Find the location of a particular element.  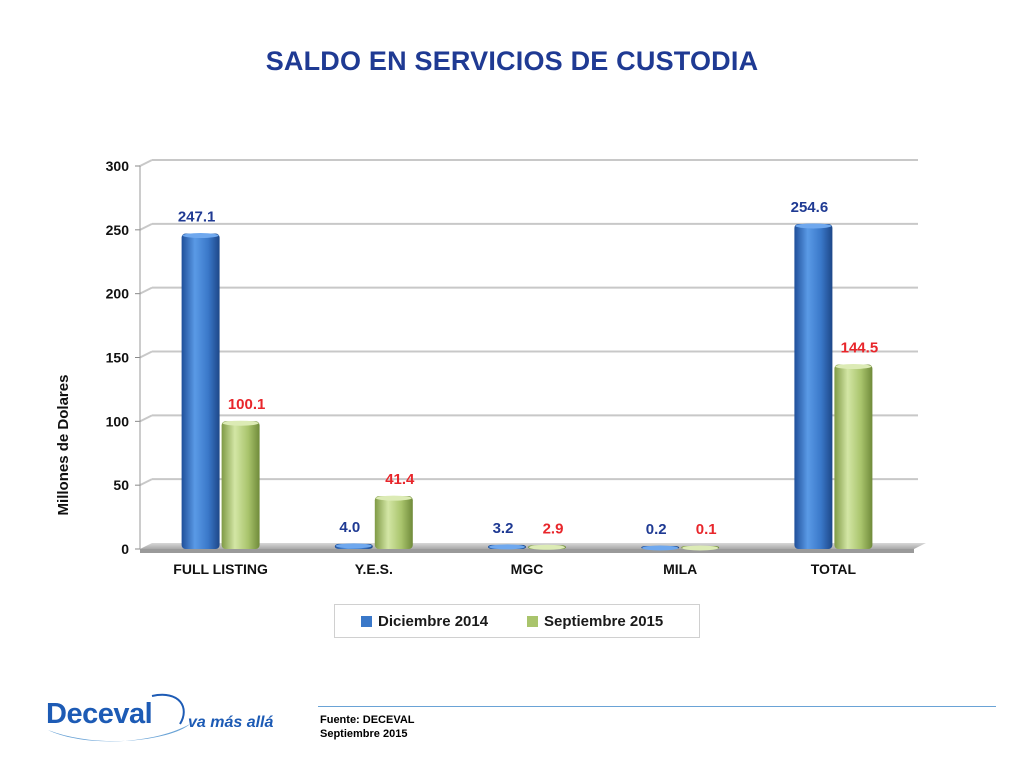

y-axis-title-wrap: Millones de Dolares is located at coordinates (63, 408).